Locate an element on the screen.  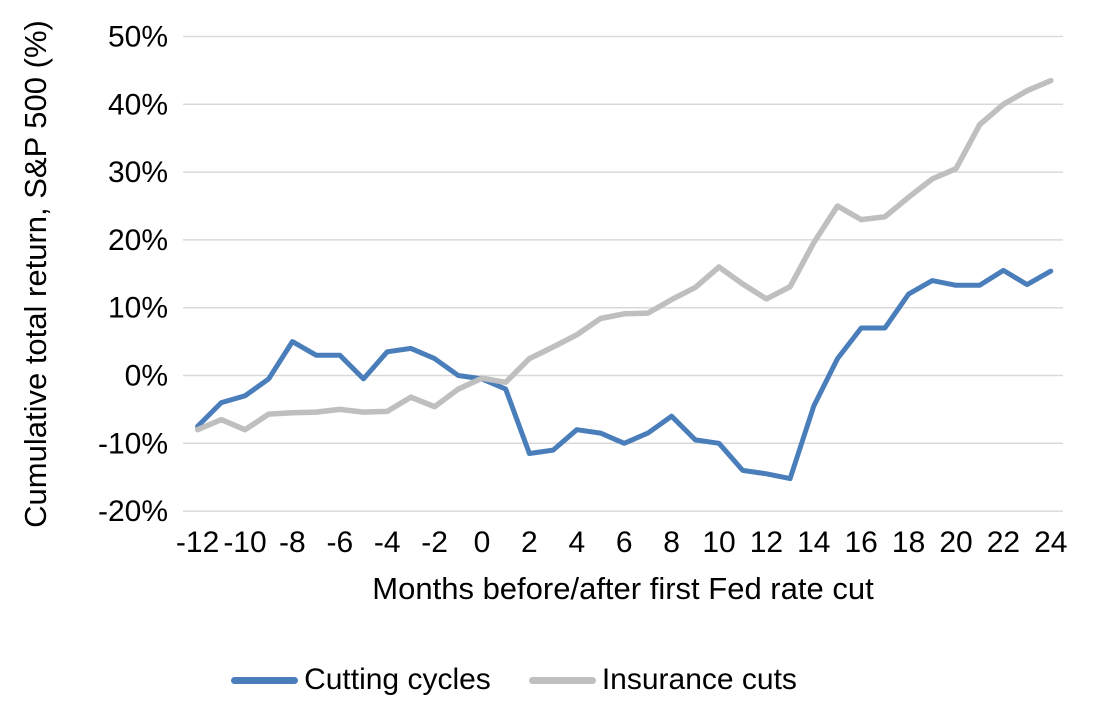
y-tick-label: -20% is located at coordinates (133, 511).